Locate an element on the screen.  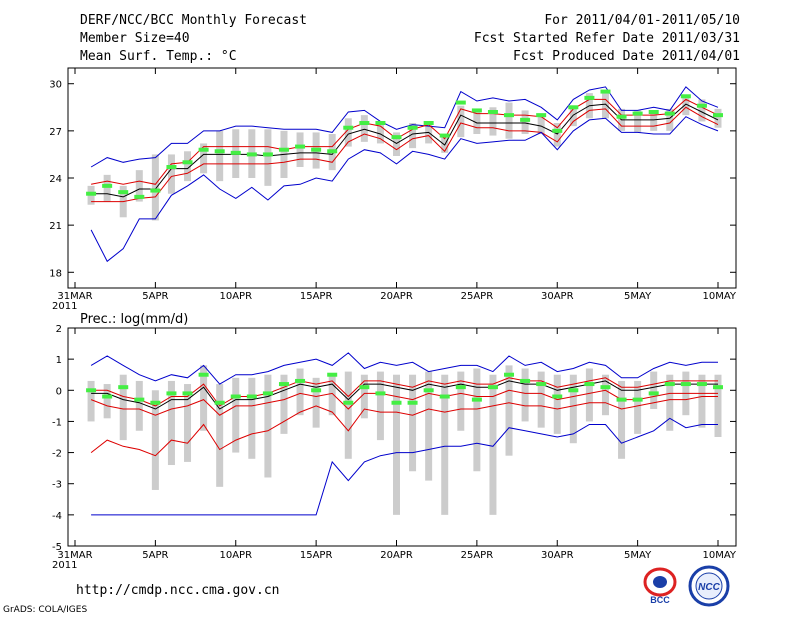
panel2-x-tick-label: 25APR is located at coordinates (477, 555).